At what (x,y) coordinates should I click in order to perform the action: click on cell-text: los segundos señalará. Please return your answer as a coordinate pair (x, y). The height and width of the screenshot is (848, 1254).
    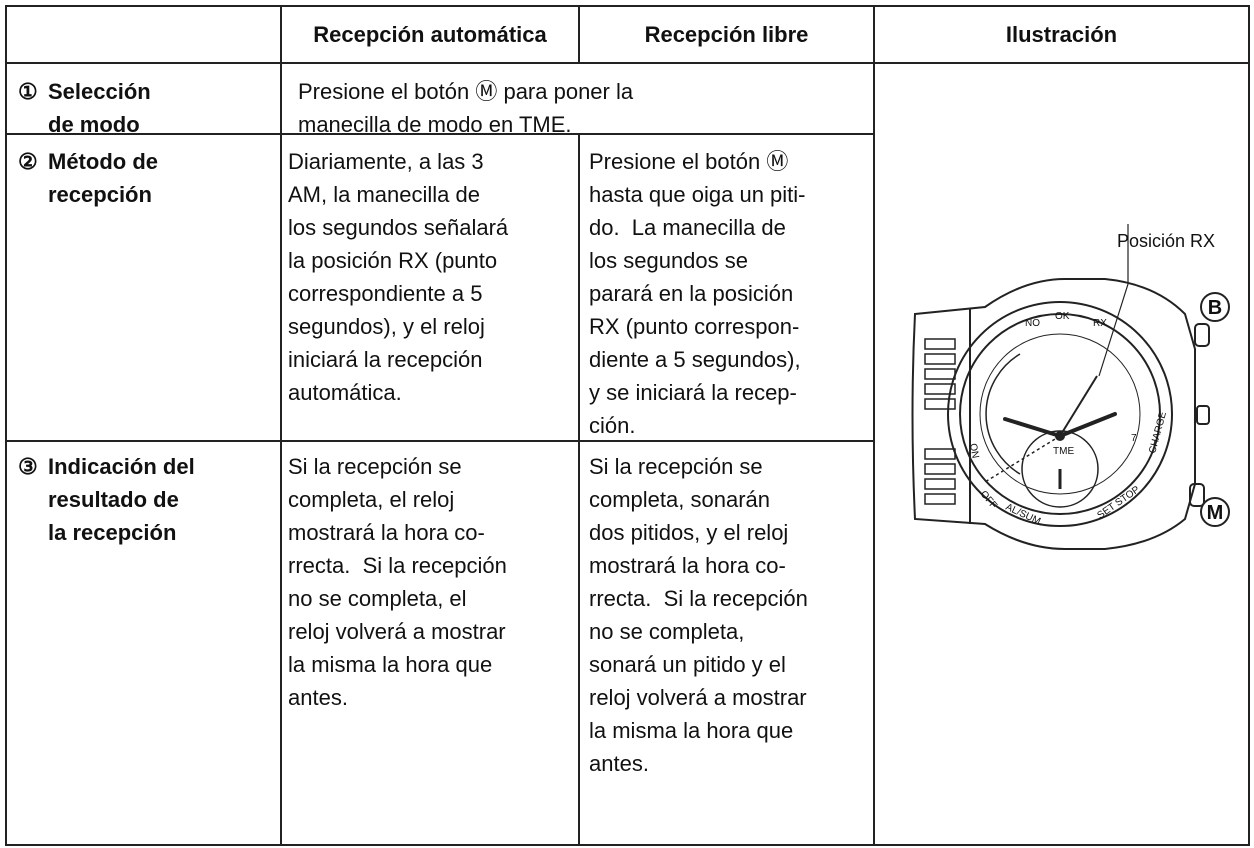
    Looking at the image, I should click on (398, 227).